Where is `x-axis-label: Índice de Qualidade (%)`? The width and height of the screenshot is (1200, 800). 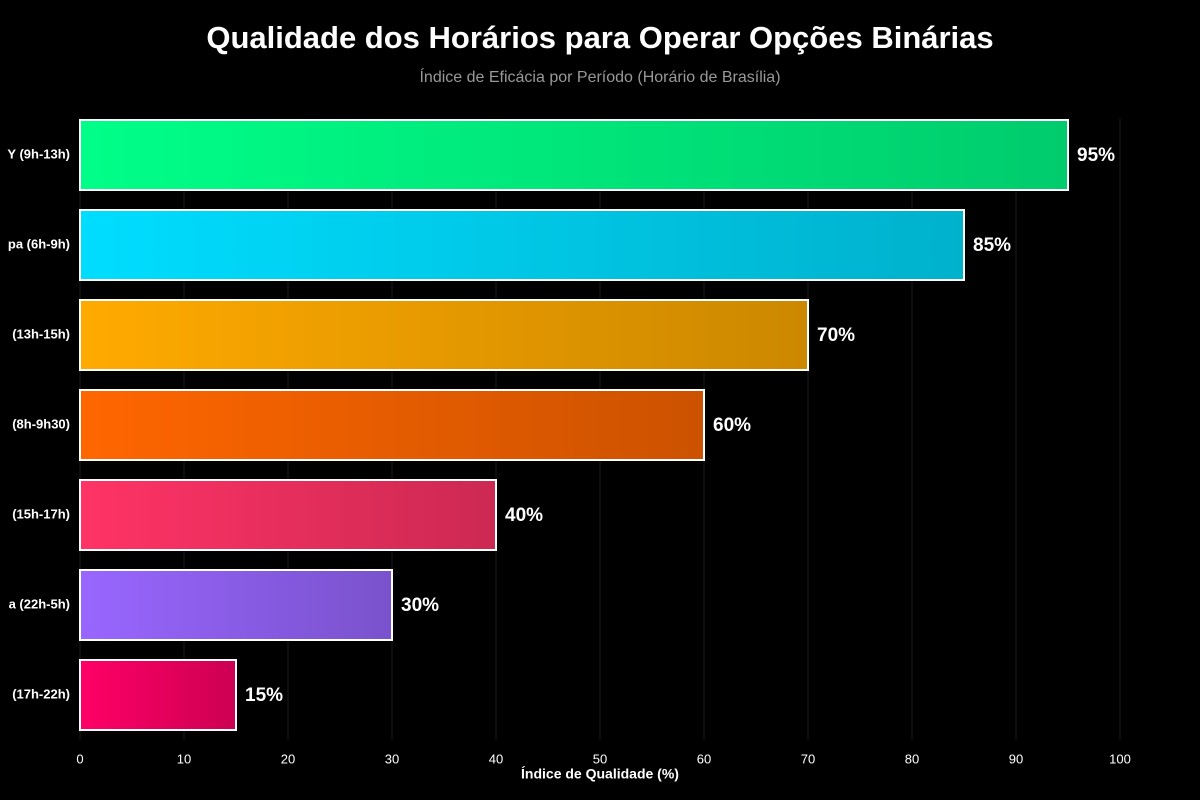
x-axis-label: Índice de Qualidade (%) is located at coordinates (600, 774).